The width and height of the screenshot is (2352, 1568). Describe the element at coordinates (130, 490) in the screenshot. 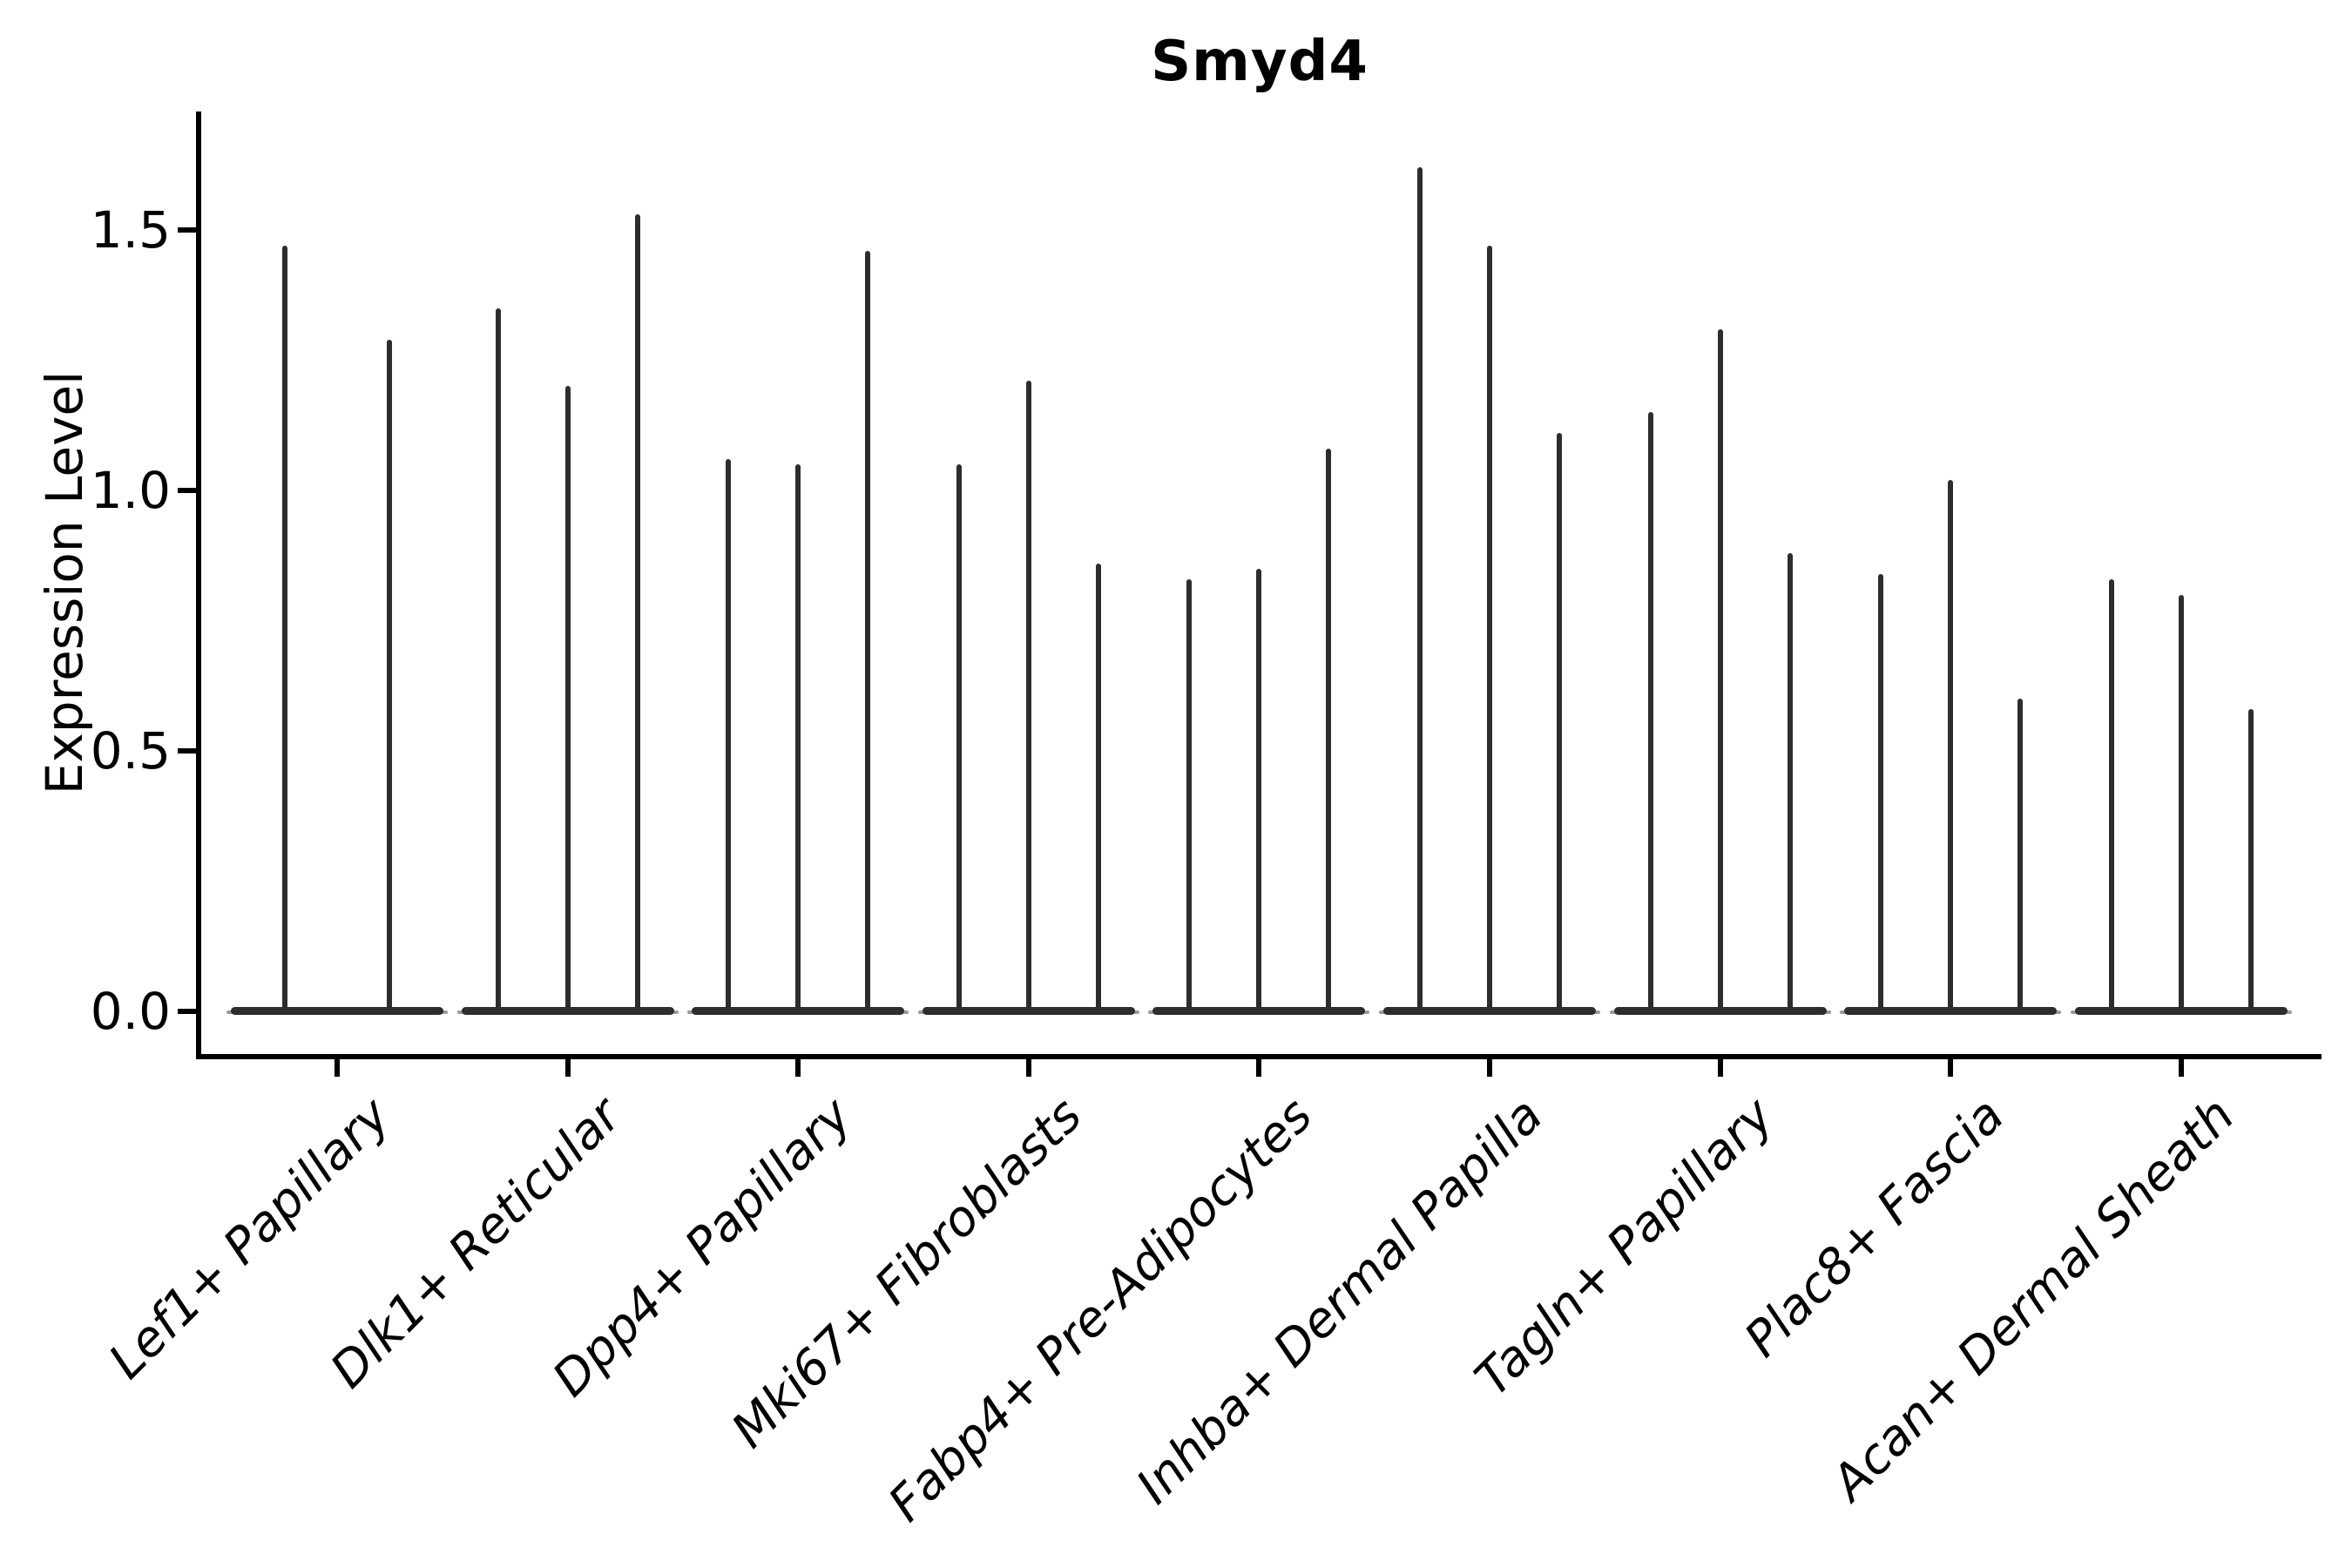

I see `y-tick-label: 1.0` at that location.